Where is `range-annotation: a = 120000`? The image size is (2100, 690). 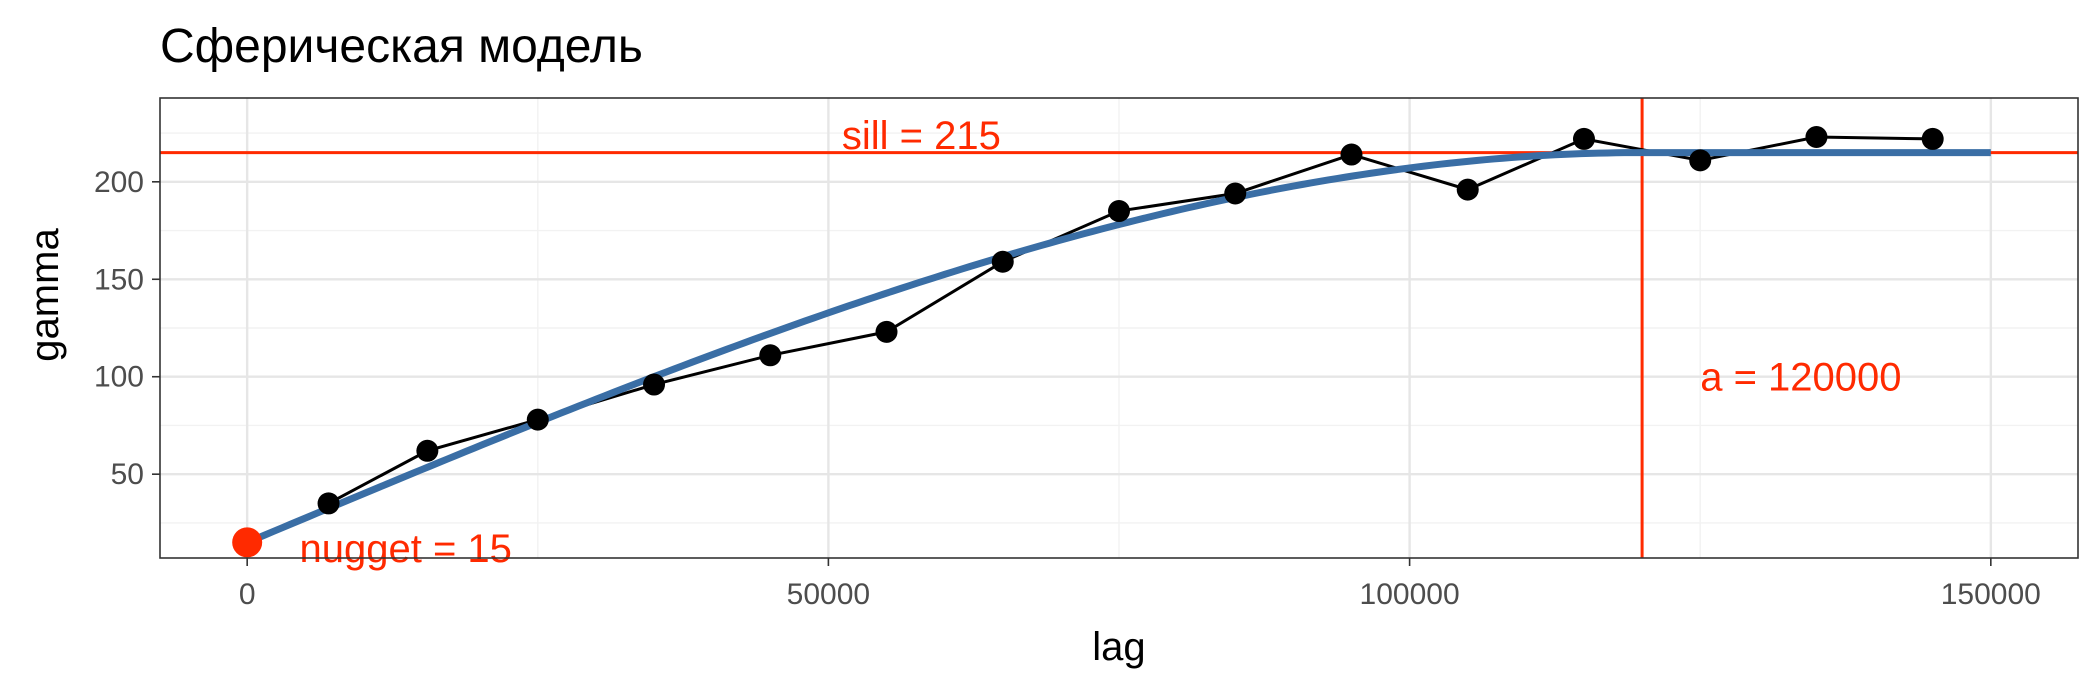 range-annotation: a = 120000 is located at coordinates (1800, 378).